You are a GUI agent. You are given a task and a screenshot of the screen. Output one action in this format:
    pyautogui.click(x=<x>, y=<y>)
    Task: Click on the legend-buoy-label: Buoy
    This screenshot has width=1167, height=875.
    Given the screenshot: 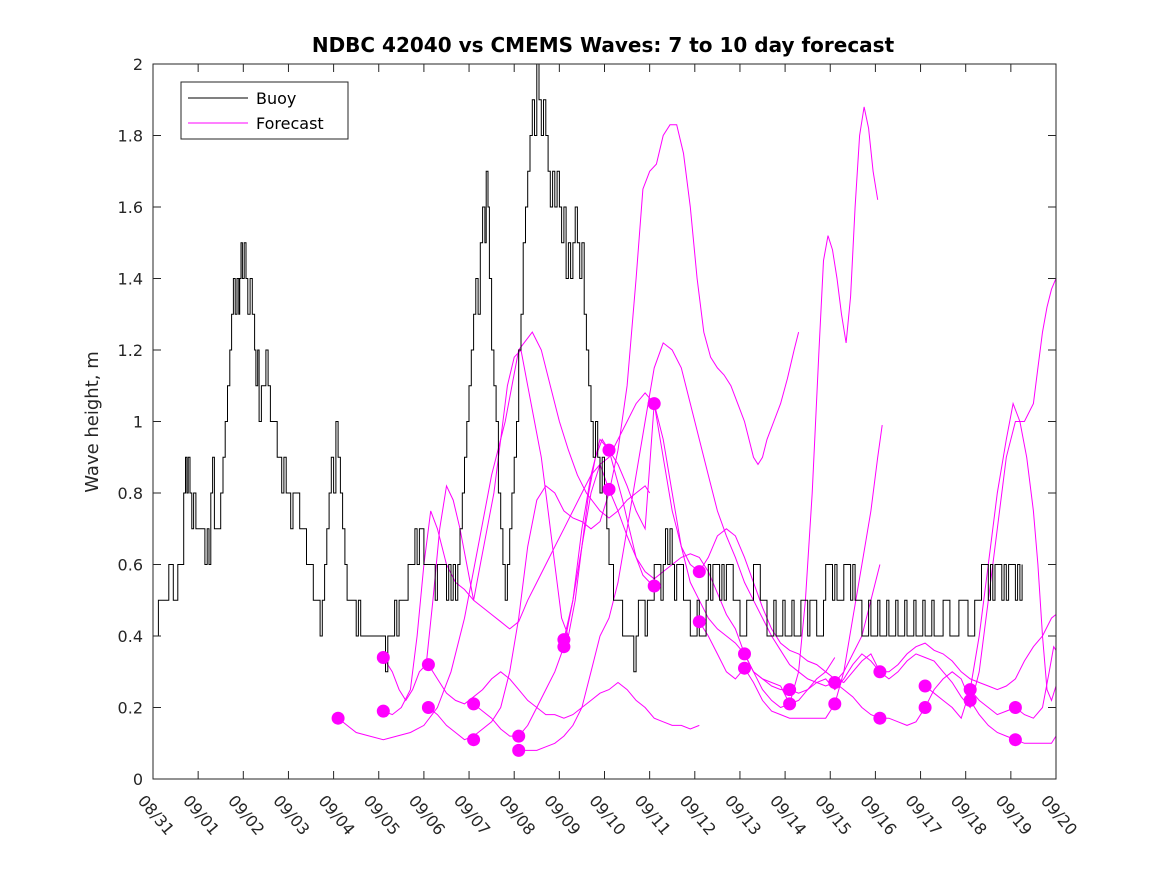 What is the action you would take?
    pyautogui.click(x=276, y=98)
    